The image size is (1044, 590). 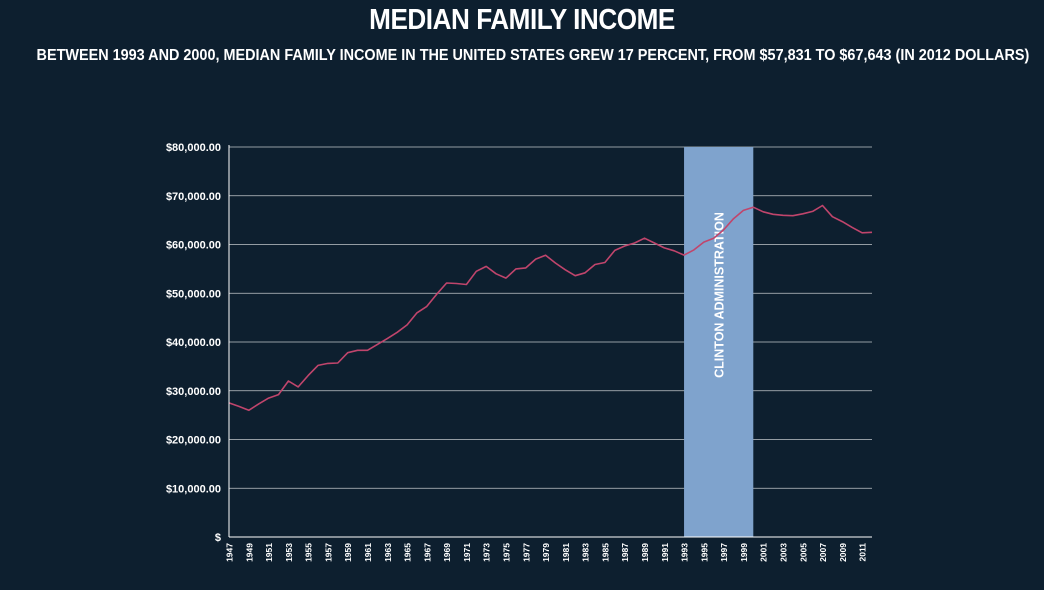 What do you see at coordinates (230, 552) in the screenshot?
I see `x-tick-label: 1947` at bounding box center [230, 552].